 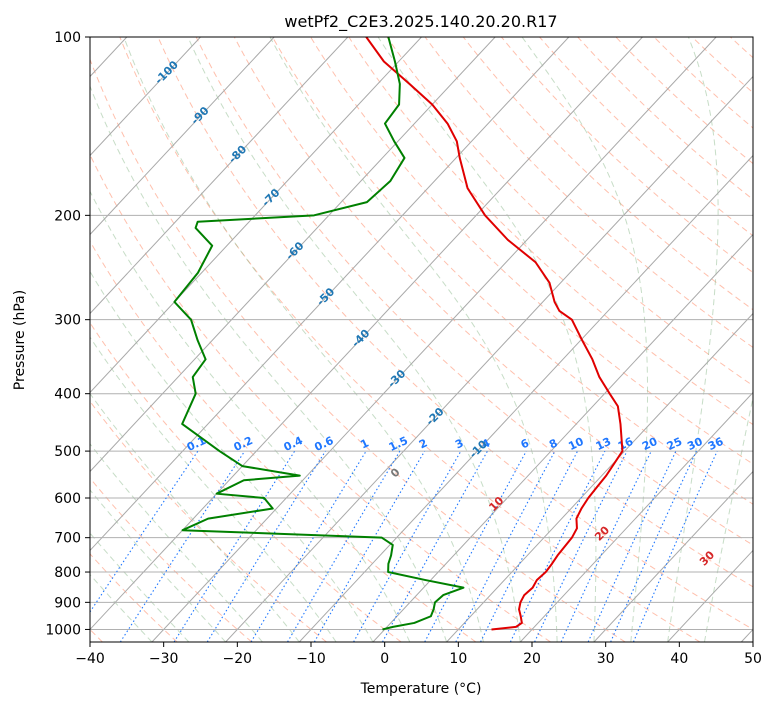 I want to click on y-tick-label: 900, so click(x=67, y=603).